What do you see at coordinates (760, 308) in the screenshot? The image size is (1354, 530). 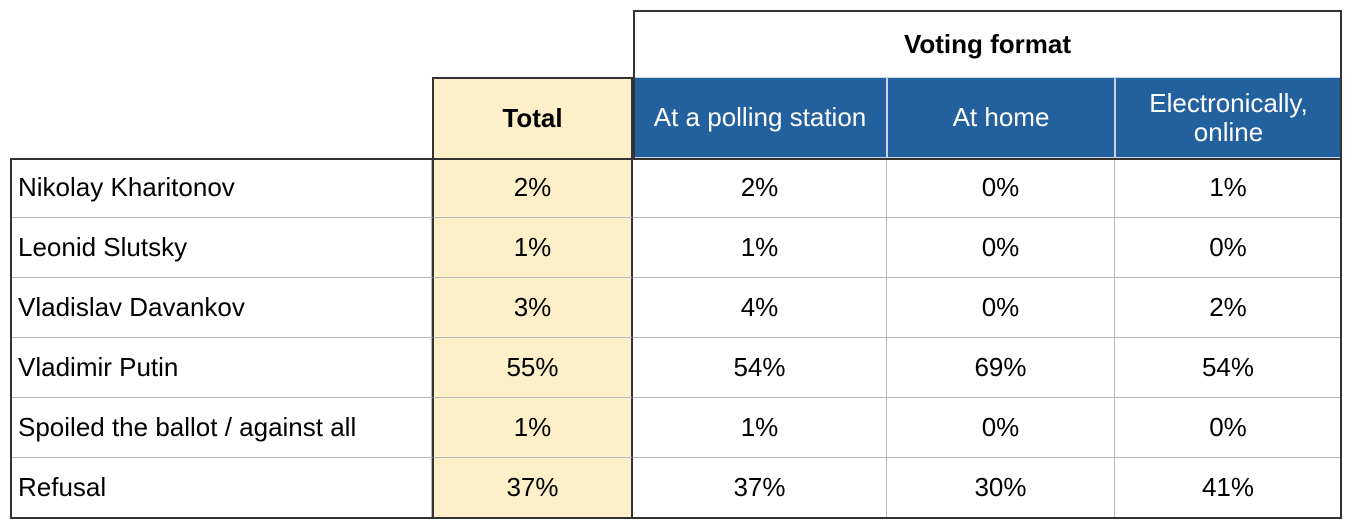 I see `value-cell: 4%` at bounding box center [760, 308].